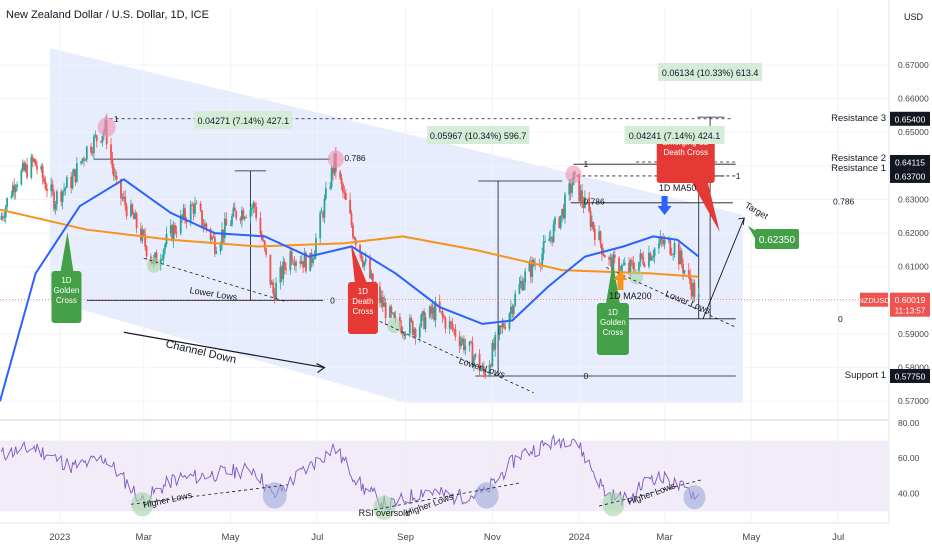 The image size is (932, 550). Describe the element at coordinates (350, 472) in the screenshot. I see `rsi-line` at that location.